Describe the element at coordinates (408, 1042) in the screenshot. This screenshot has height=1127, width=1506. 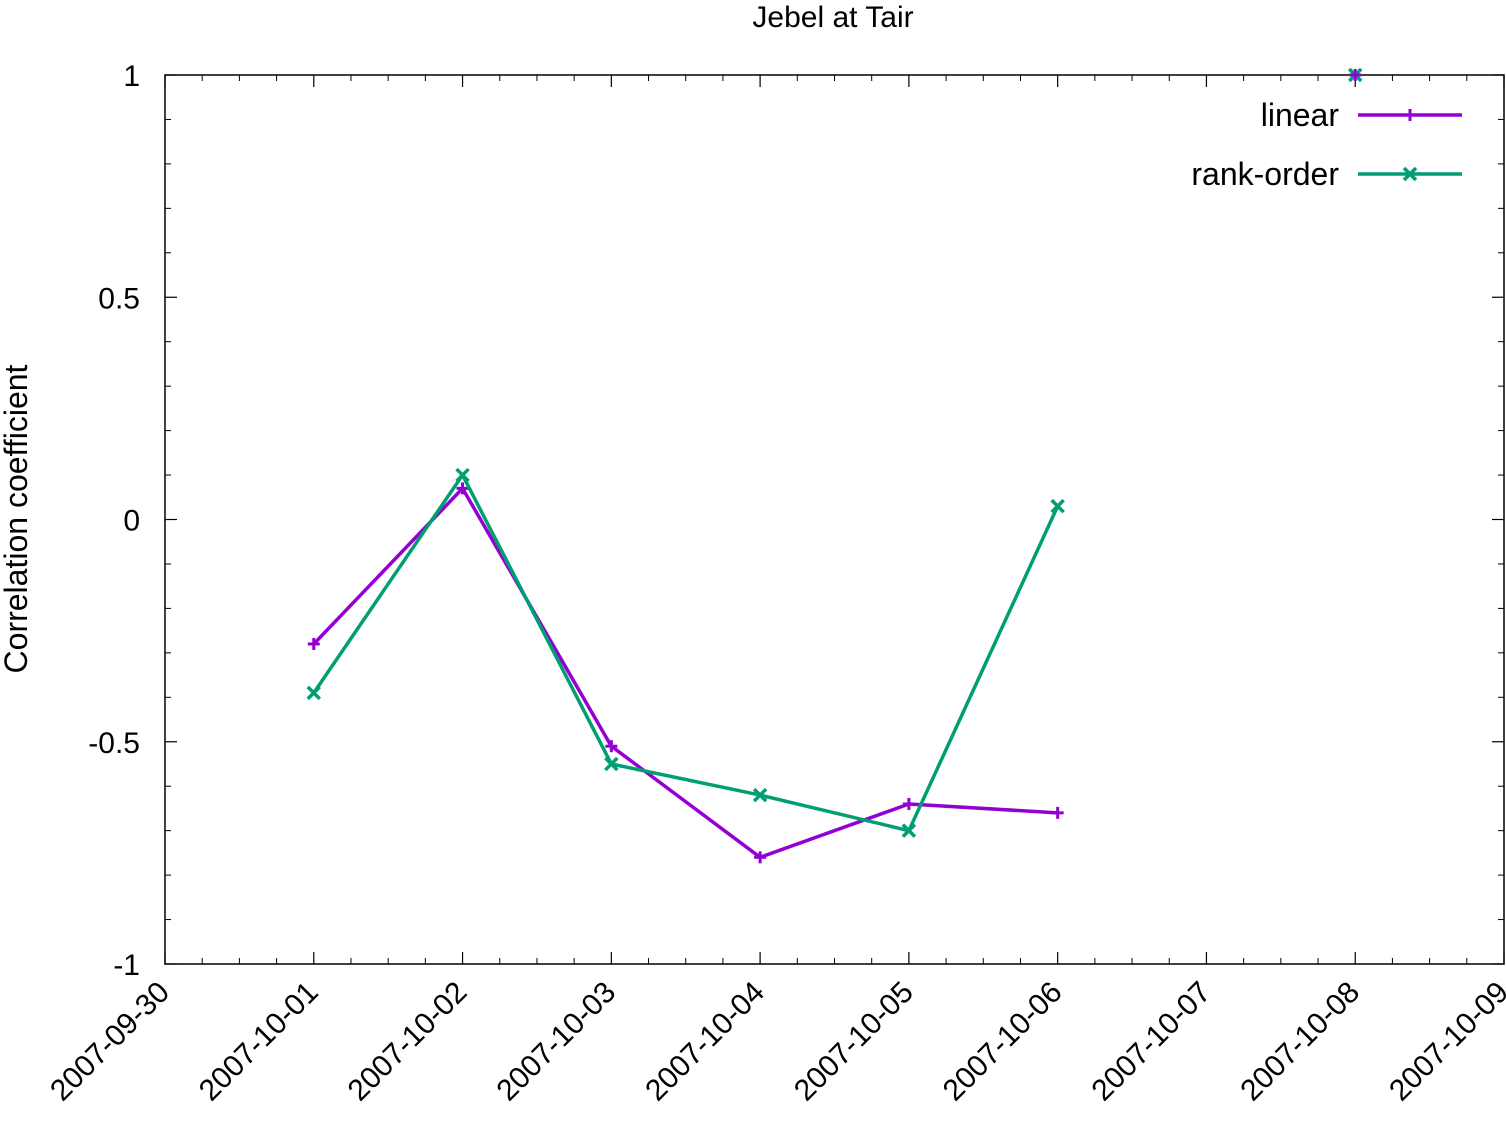
I see `x-tick-label: 2007-10-02` at that location.